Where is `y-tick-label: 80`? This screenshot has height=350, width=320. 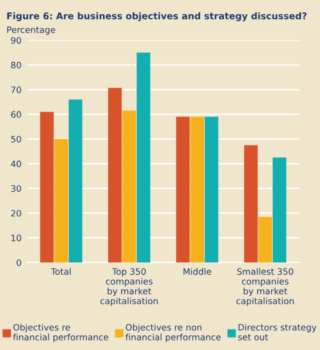
y-tick-label: 80 is located at coordinates (16, 65).